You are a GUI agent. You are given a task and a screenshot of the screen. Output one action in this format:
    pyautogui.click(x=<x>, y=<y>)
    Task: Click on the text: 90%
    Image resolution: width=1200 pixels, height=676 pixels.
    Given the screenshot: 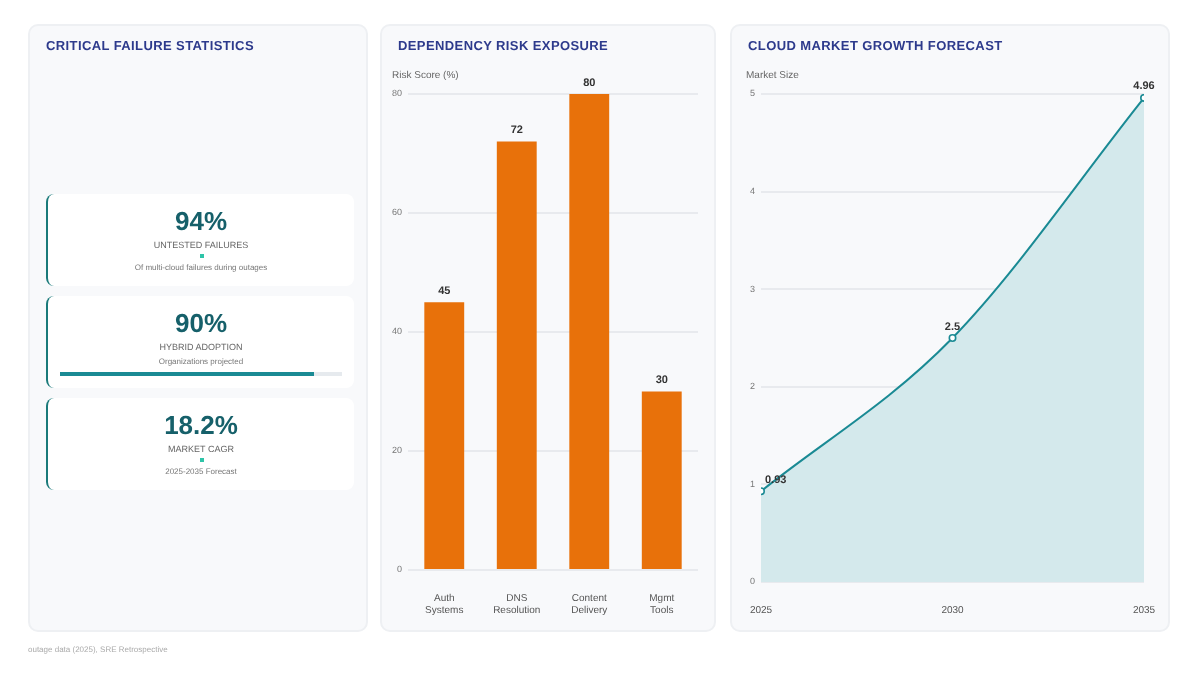 What is the action you would take?
    pyautogui.click(x=201, y=323)
    